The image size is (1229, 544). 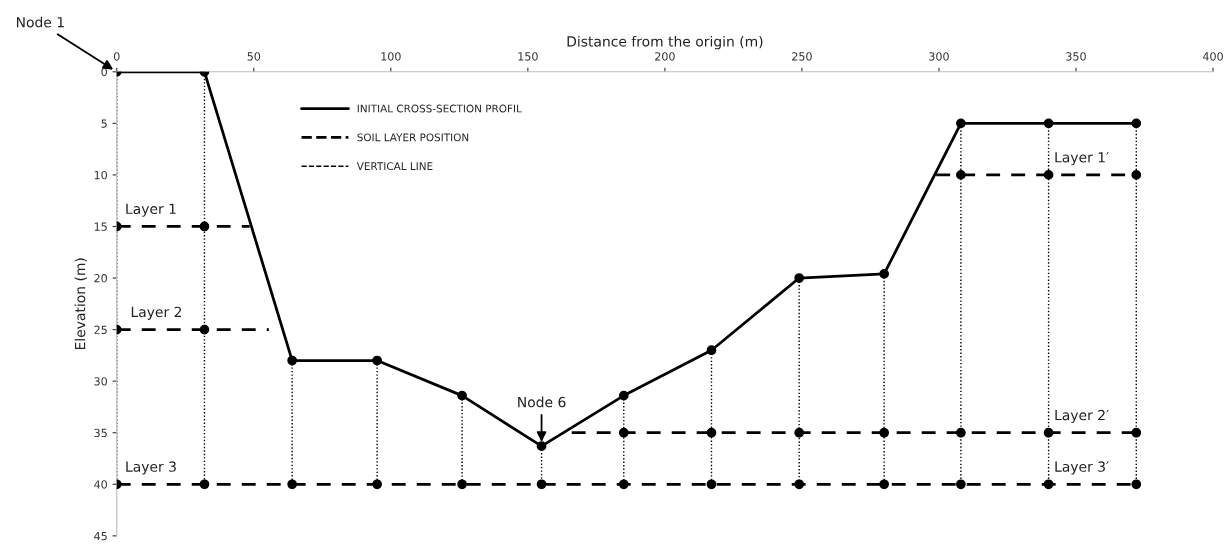 What do you see at coordinates (528, 56) in the screenshot?
I see `x-tick-label: 150` at bounding box center [528, 56].